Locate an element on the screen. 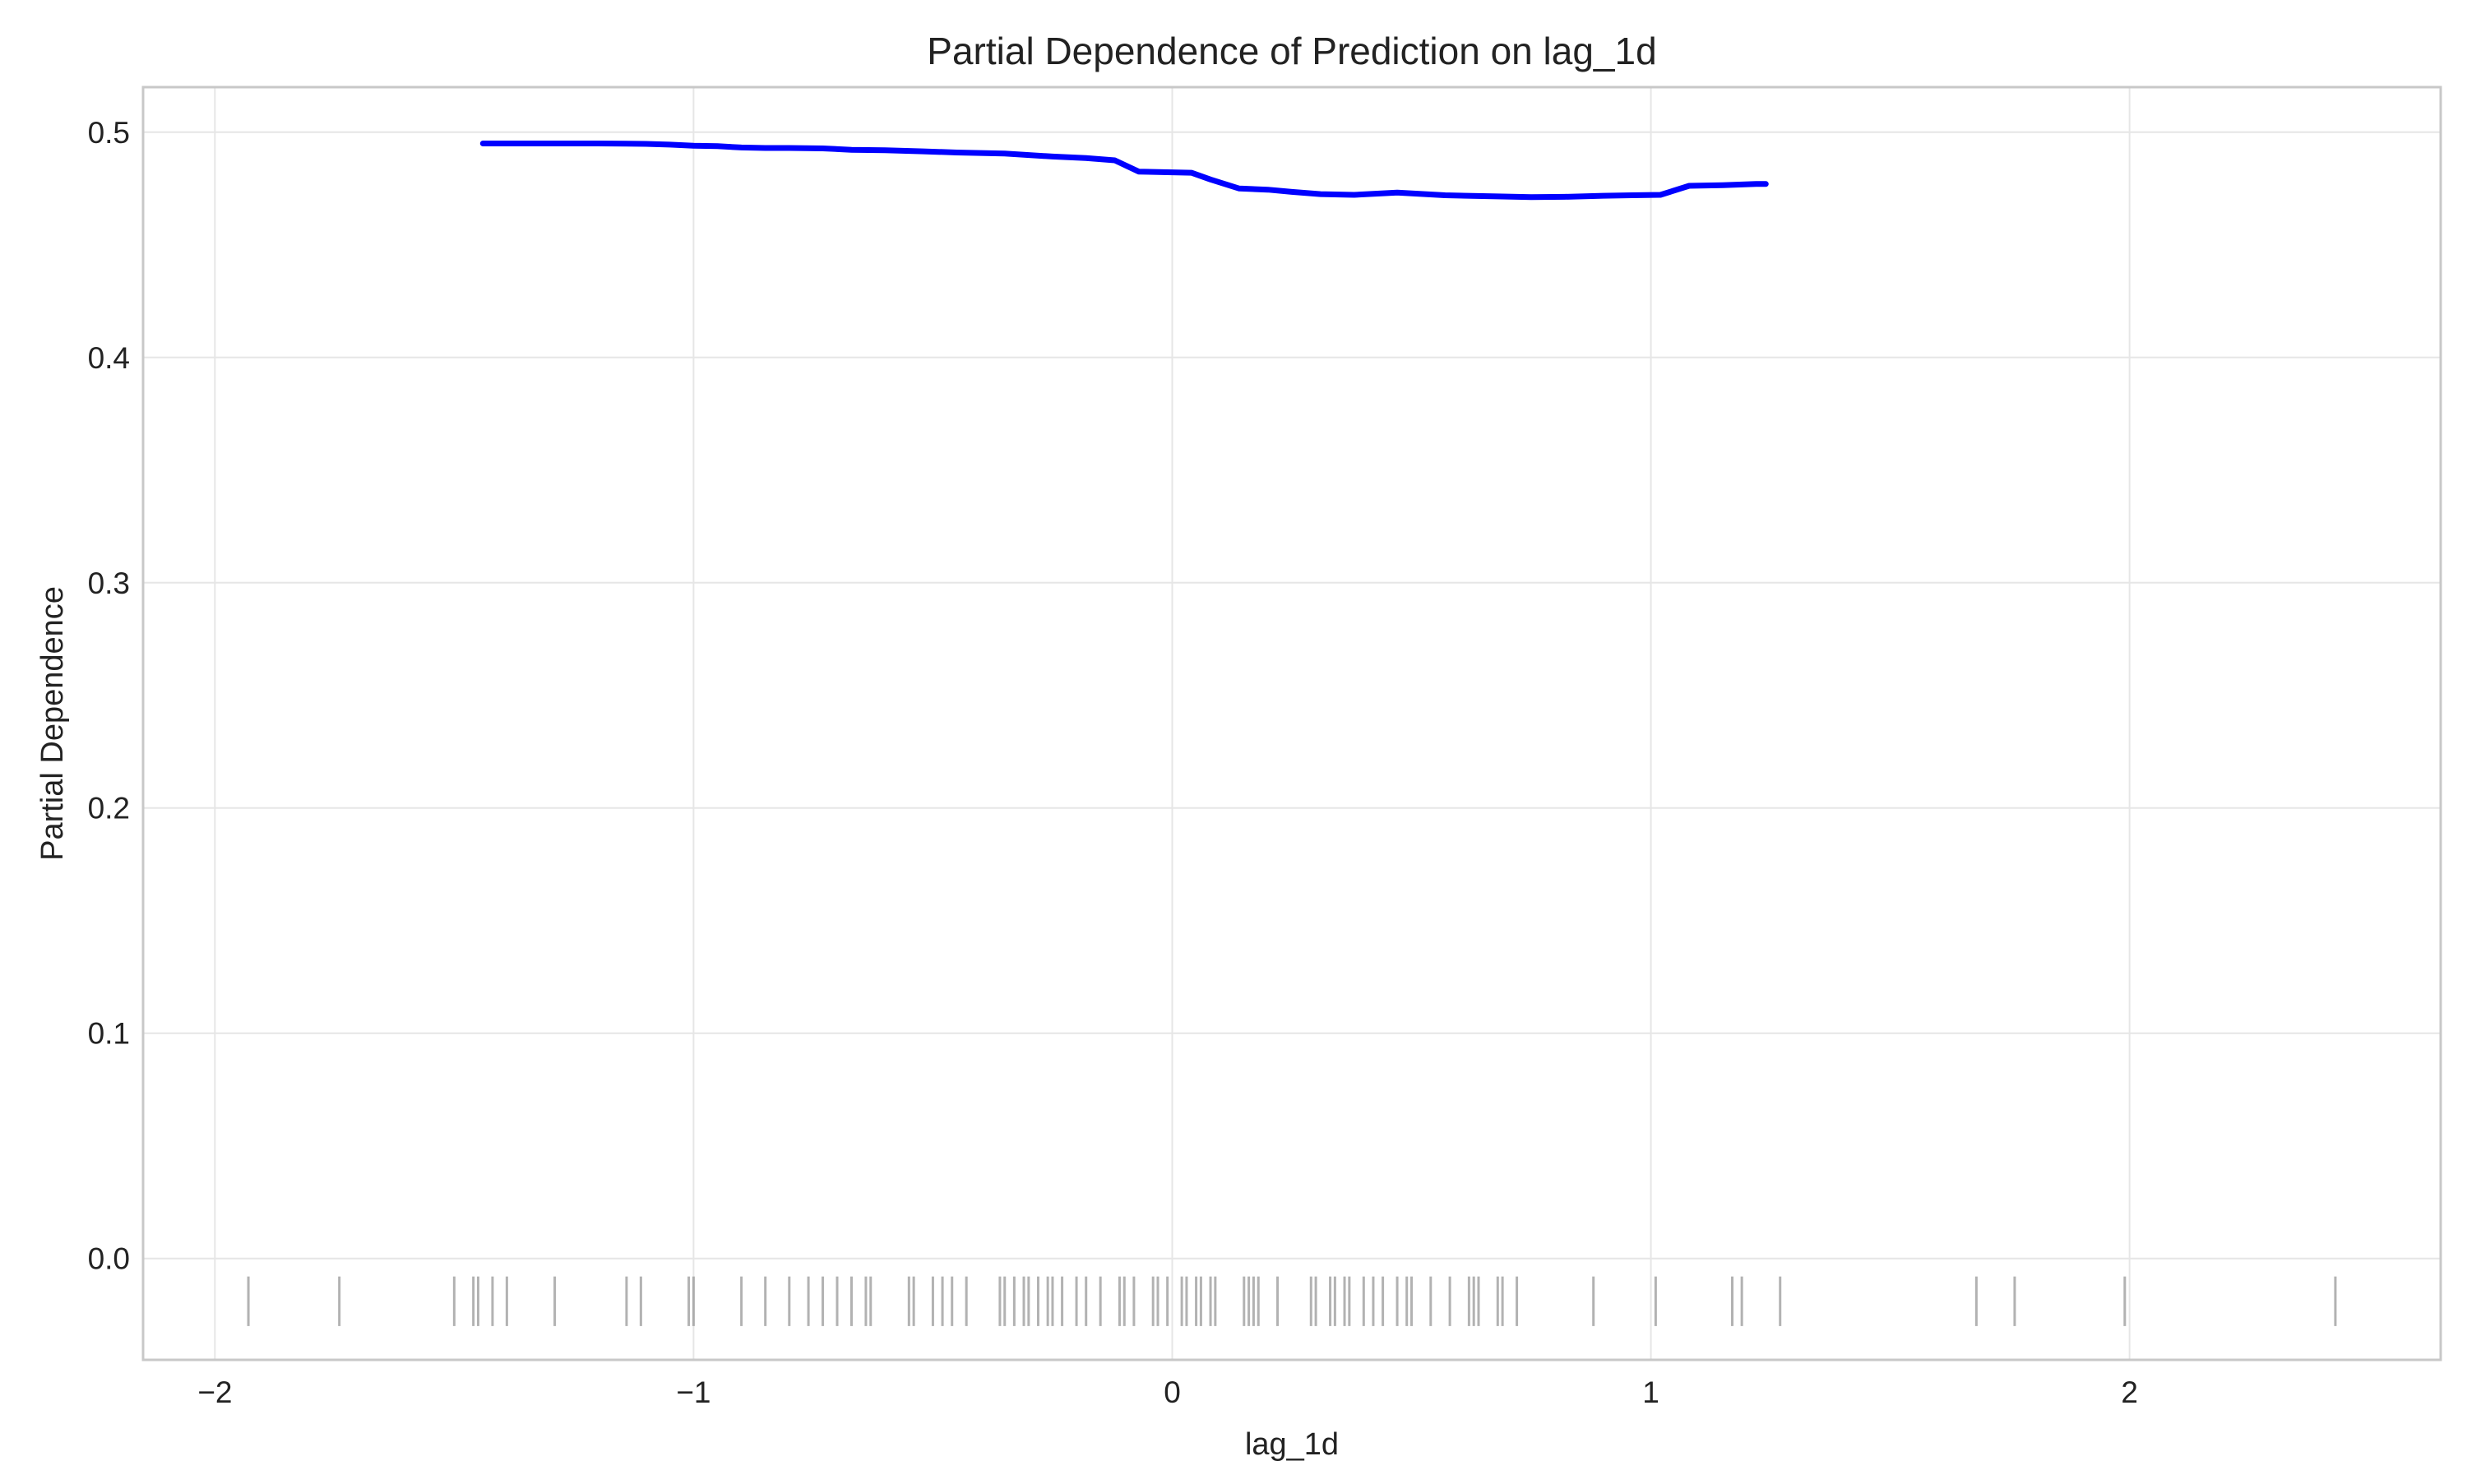  rug-plot is located at coordinates (1292, 1301).